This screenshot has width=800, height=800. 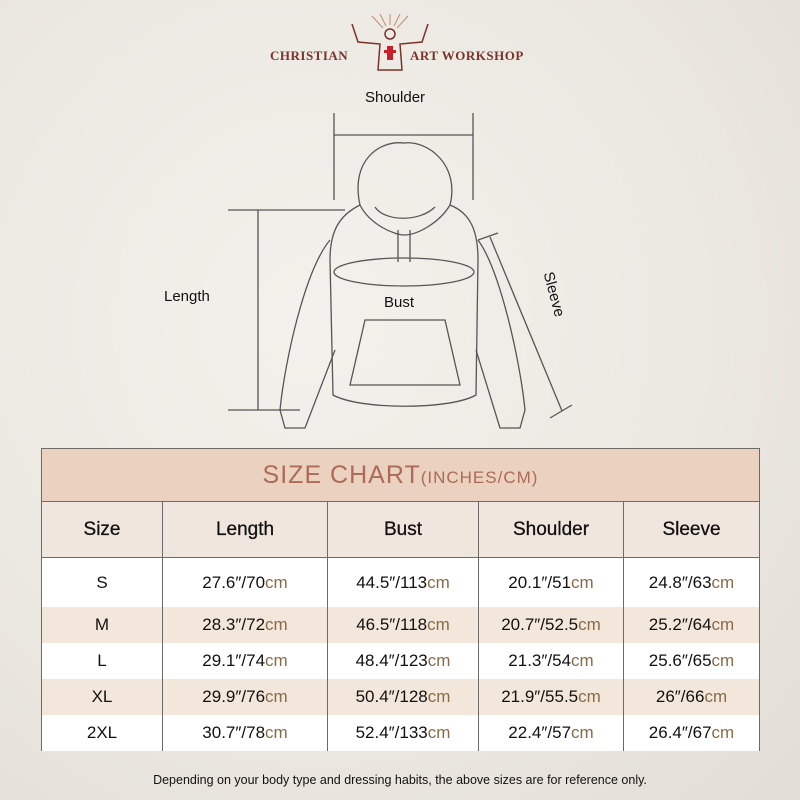 What do you see at coordinates (245, 529) in the screenshot?
I see `header-length: Length` at bounding box center [245, 529].